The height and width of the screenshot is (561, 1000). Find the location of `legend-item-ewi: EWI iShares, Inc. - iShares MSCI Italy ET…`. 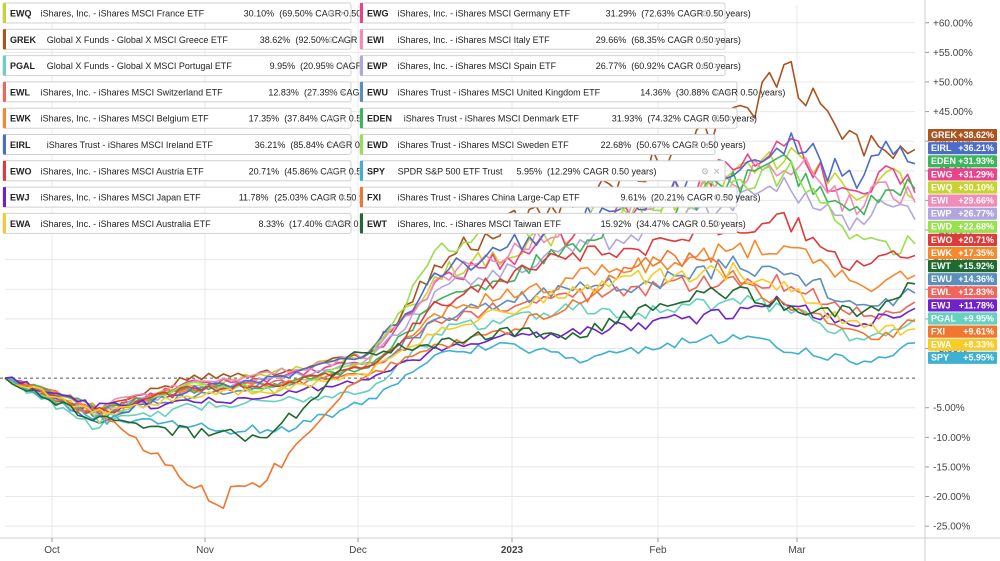

legend-item-ewi: EWI iShares, Inc. - iShares MSCI Italy ET… is located at coordinates (550, 39).